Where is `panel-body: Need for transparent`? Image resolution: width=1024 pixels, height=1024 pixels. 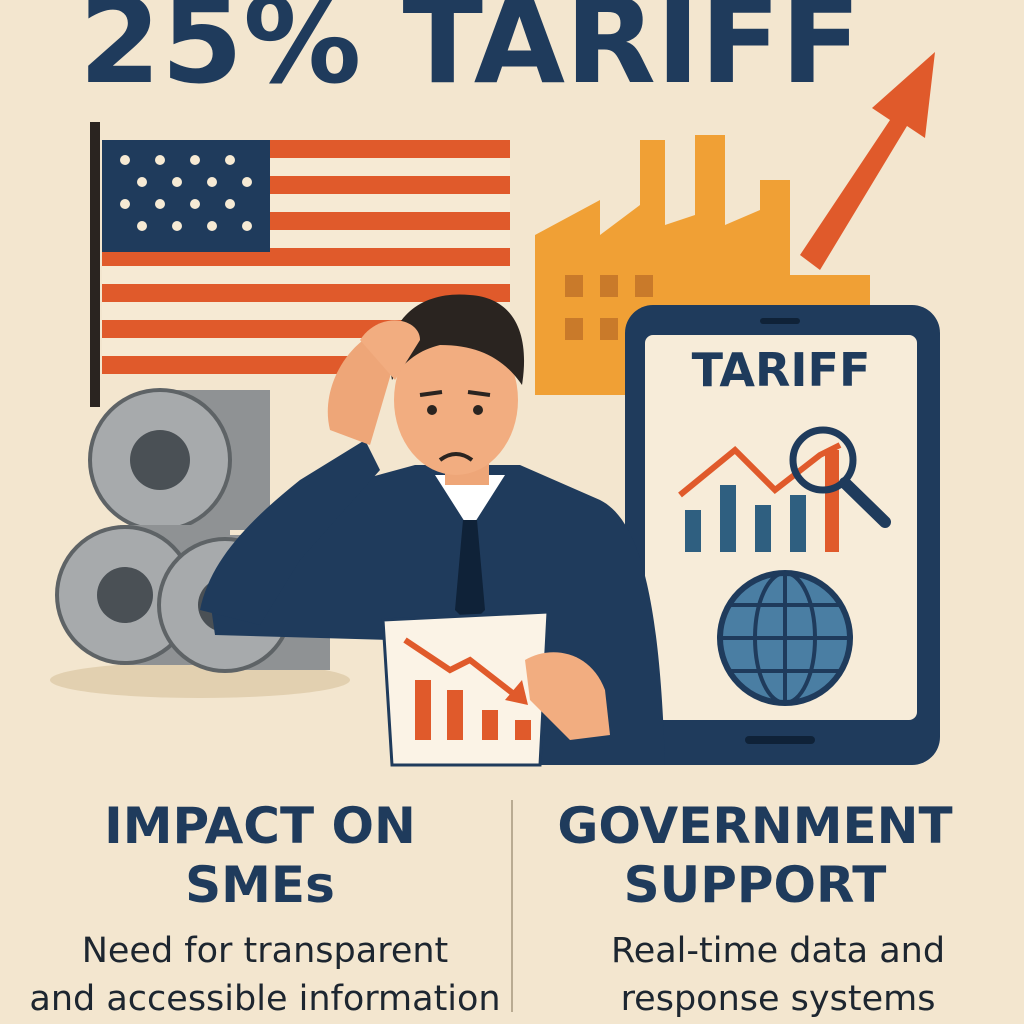 panel-body: Need for transparent is located at coordinates (265, 951).